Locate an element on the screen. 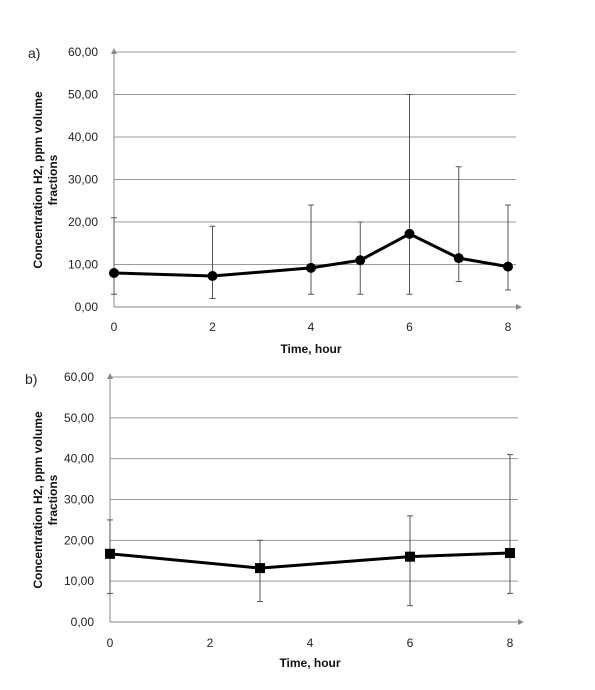  panel-label: a) is located at coordinates (34, 53).